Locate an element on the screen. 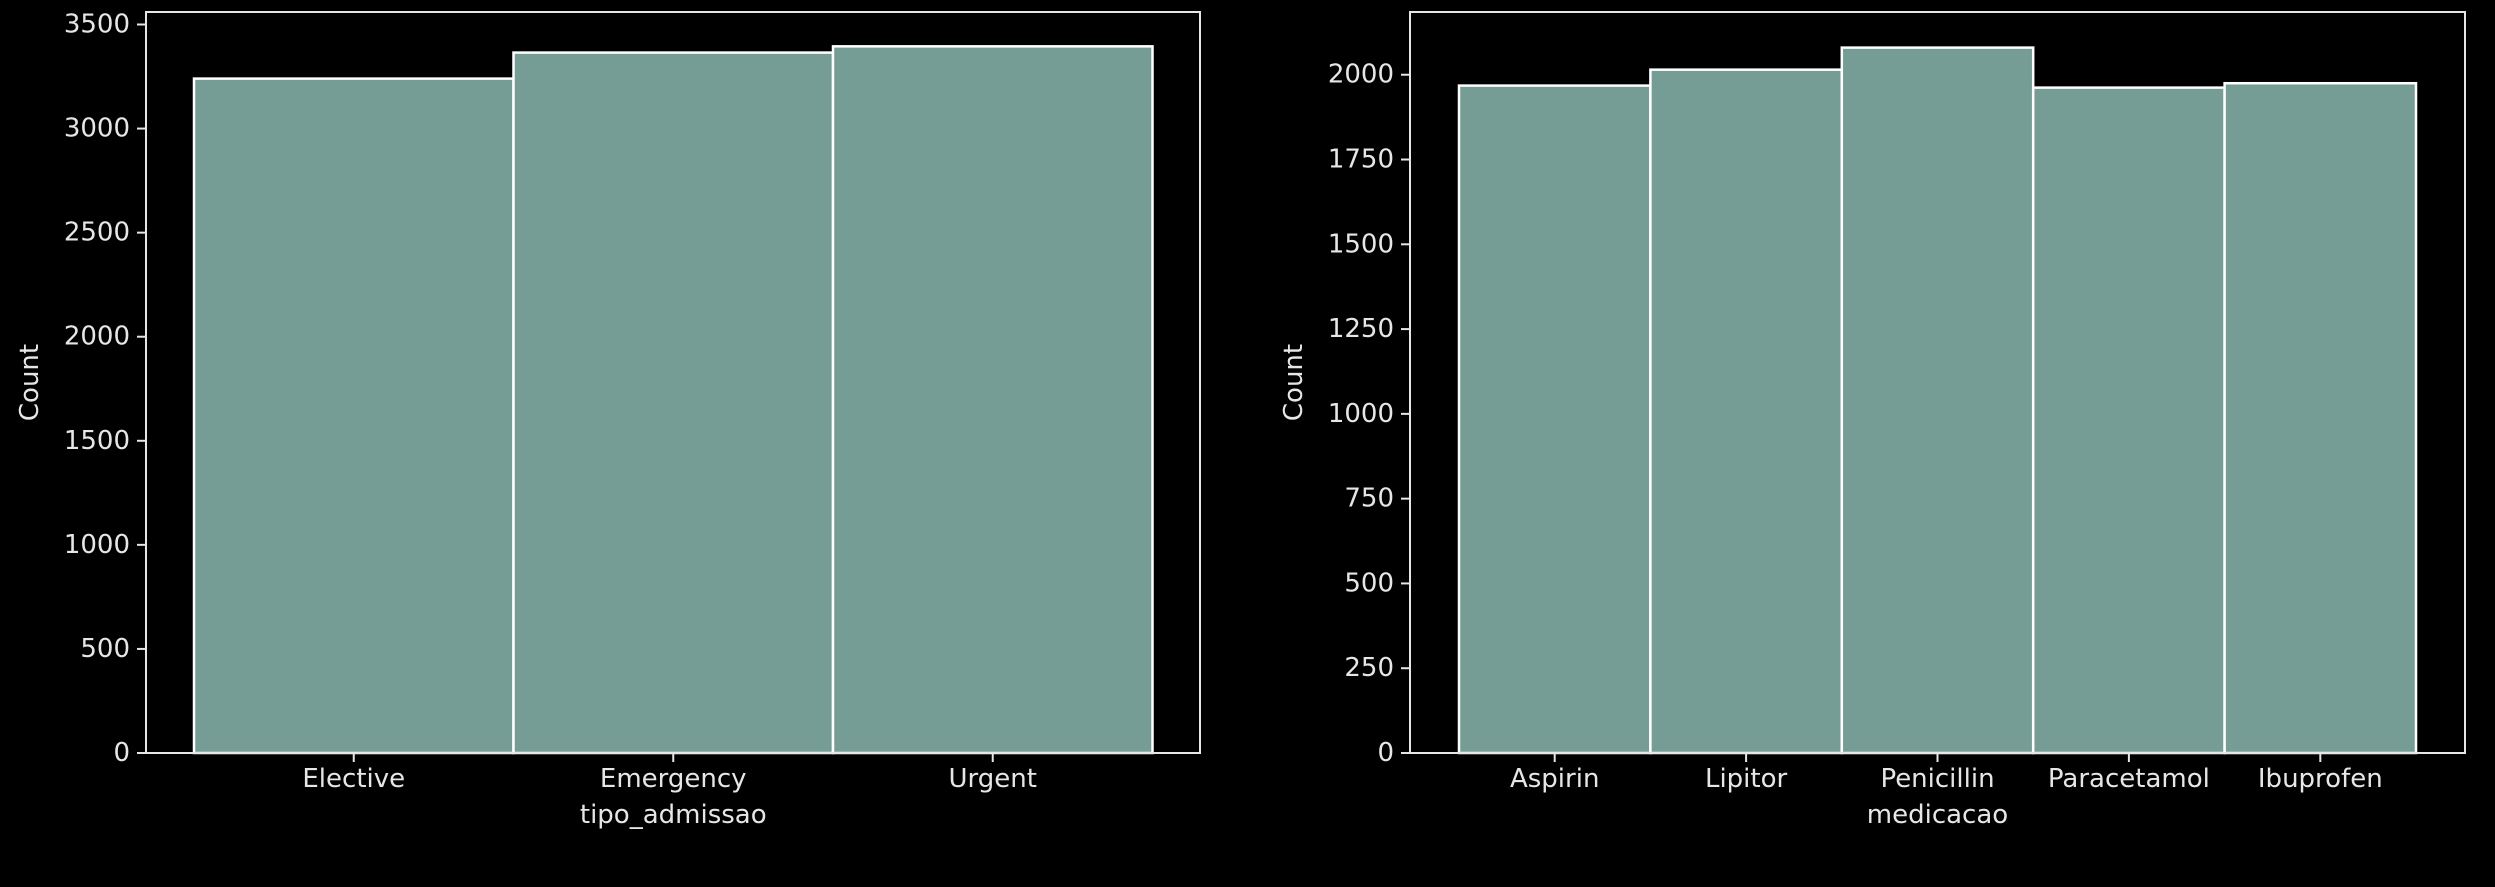 Image resolution: width=2495 pixels, height=887 pixels. bar-ibuprofen is located at coordinates (2320, 418).